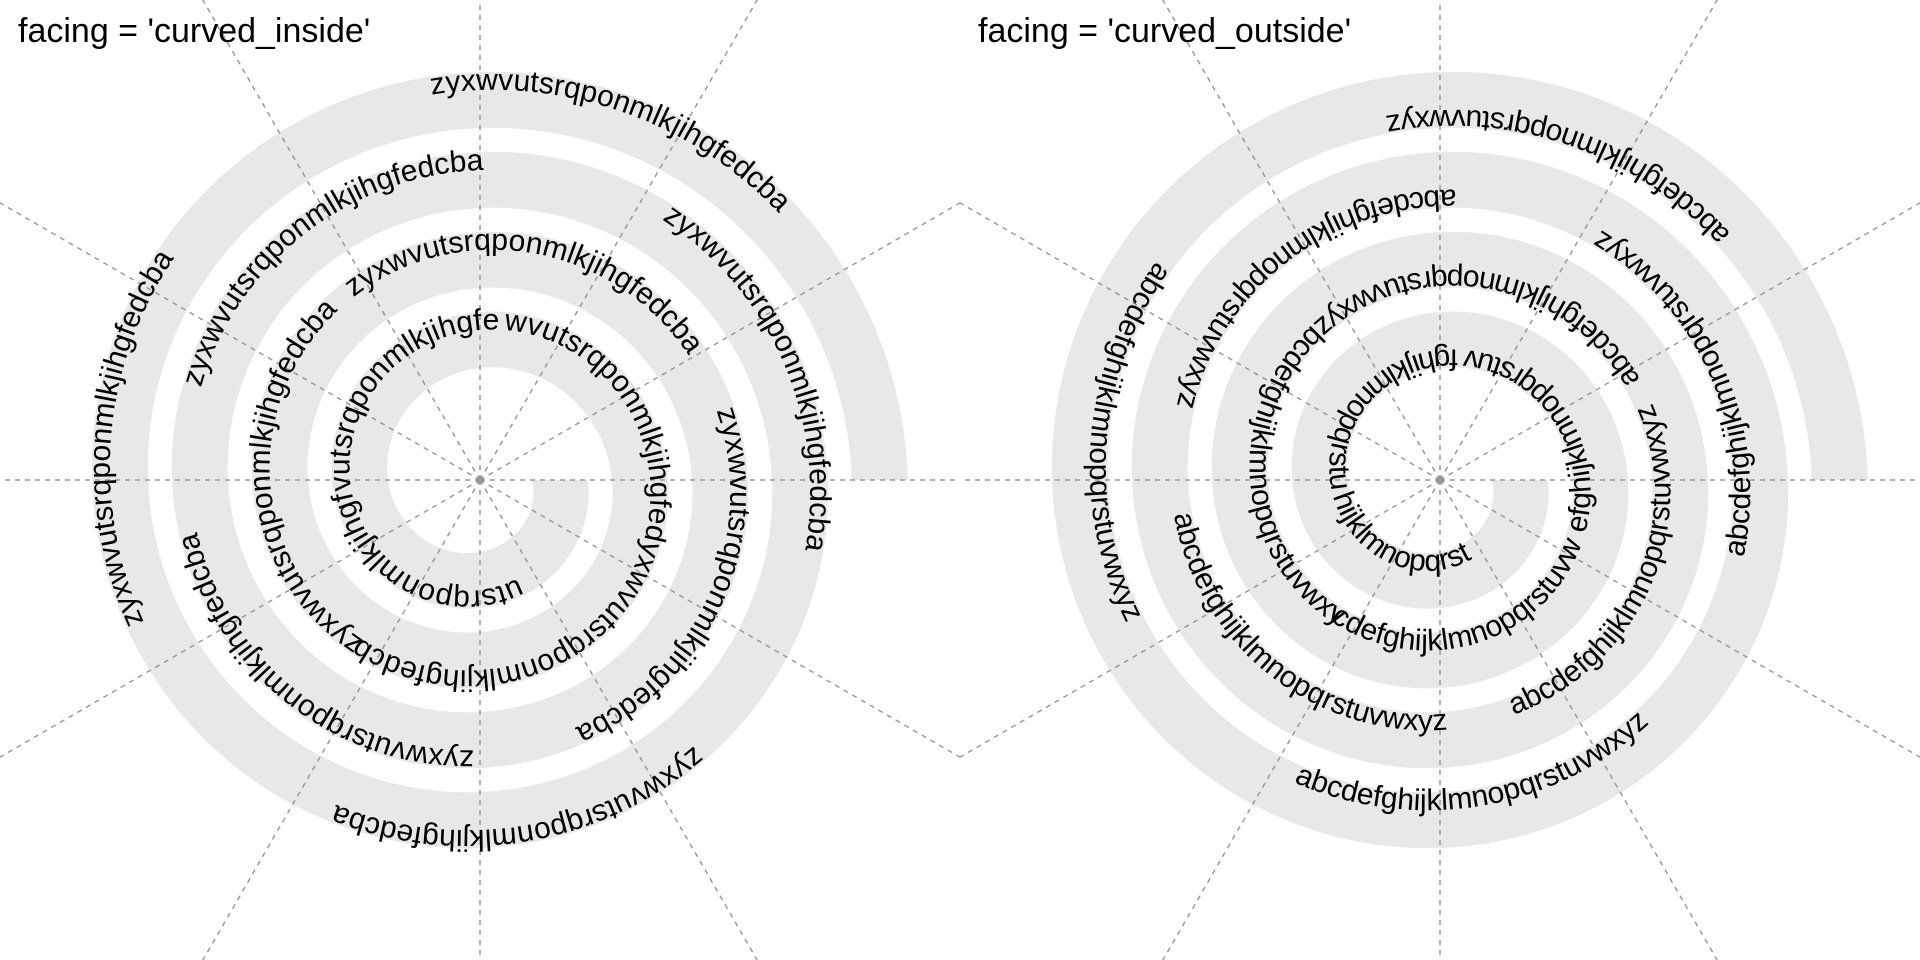  What do you see at coordinates (194, 31) in the screenshot?
I see `panel-title: facing = 'curved_inside'` at bounding box center [194, 31].